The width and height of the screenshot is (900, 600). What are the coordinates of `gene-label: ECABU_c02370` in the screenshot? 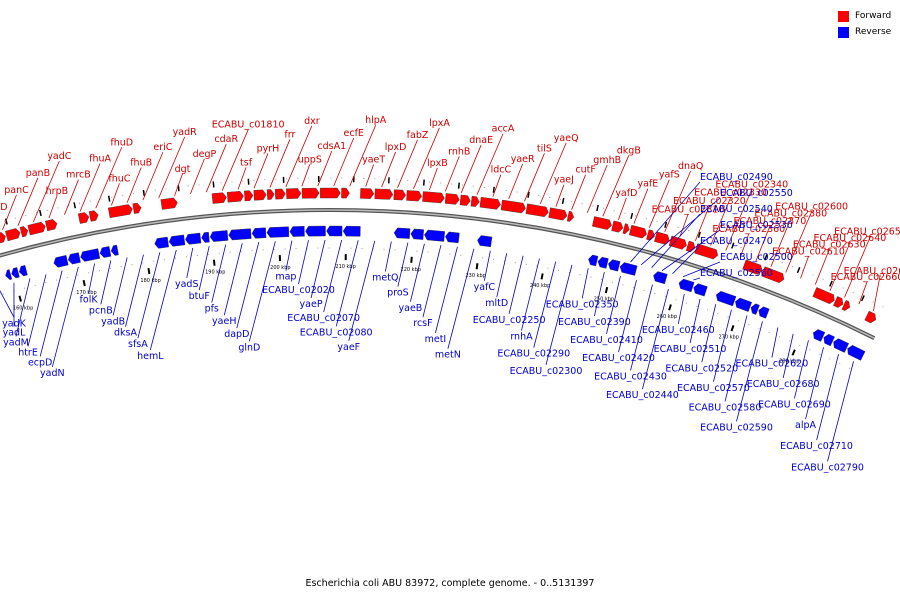 It's located at (769, 221).